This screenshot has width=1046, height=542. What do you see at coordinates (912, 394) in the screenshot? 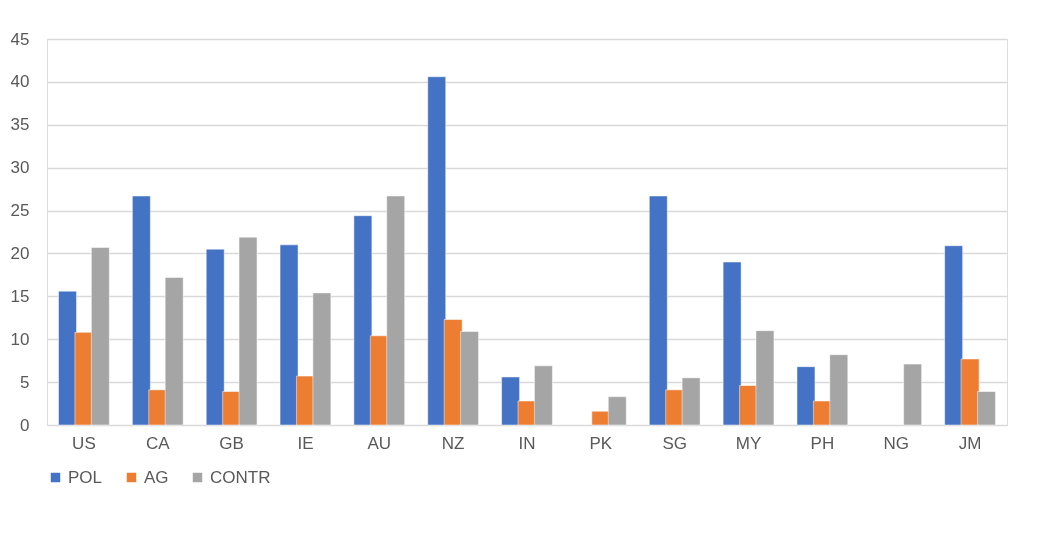
I see `bar` at bounding box center [912, 394].